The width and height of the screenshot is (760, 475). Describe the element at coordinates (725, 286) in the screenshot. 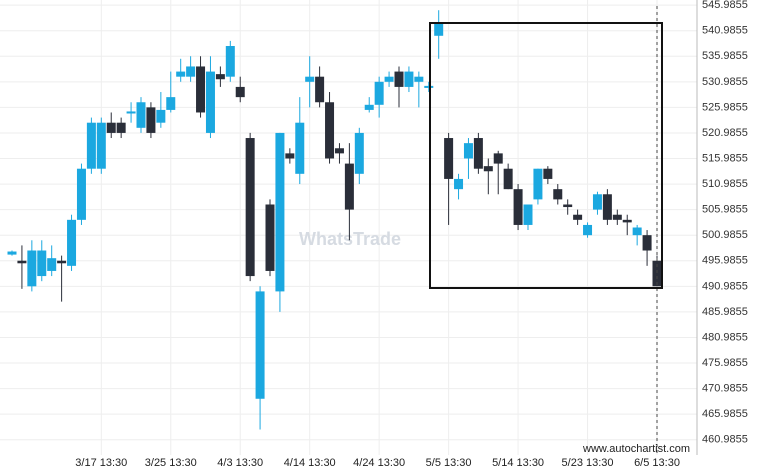

I see `y-tick-label: 490.9855` at that location.